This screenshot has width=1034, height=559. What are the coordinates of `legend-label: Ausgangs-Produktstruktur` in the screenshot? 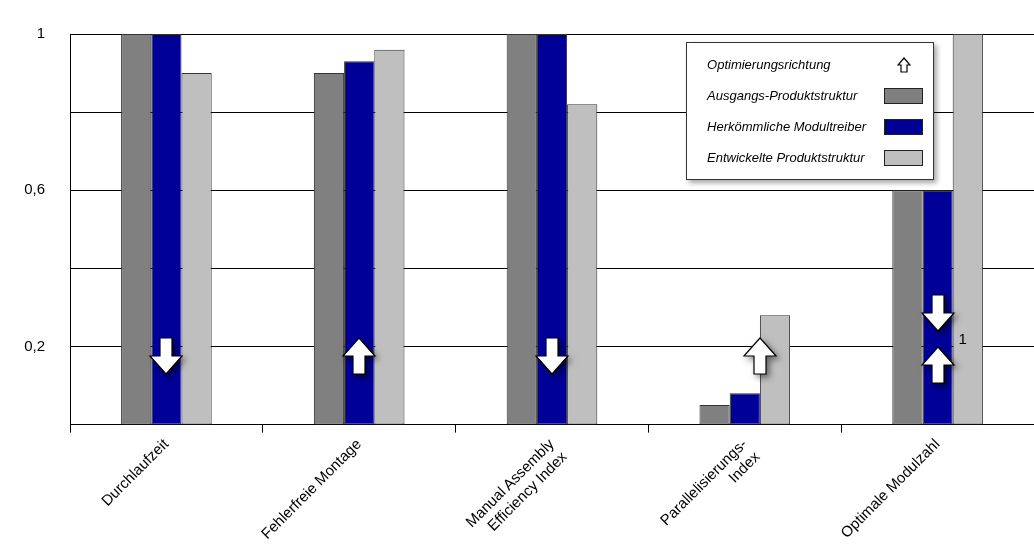 It's located at (782, 95).